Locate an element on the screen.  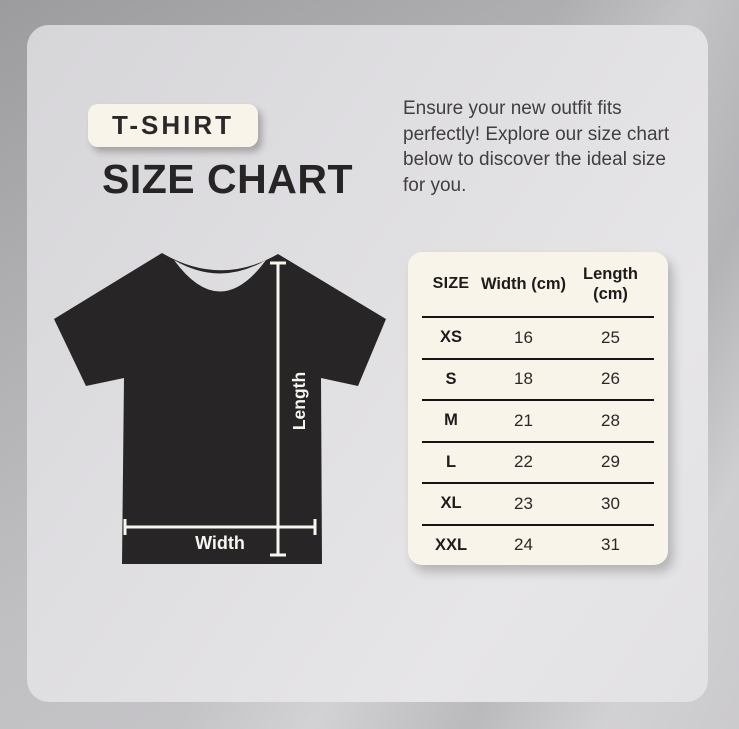
size-cell: XL is located at coordinates (451, 503).